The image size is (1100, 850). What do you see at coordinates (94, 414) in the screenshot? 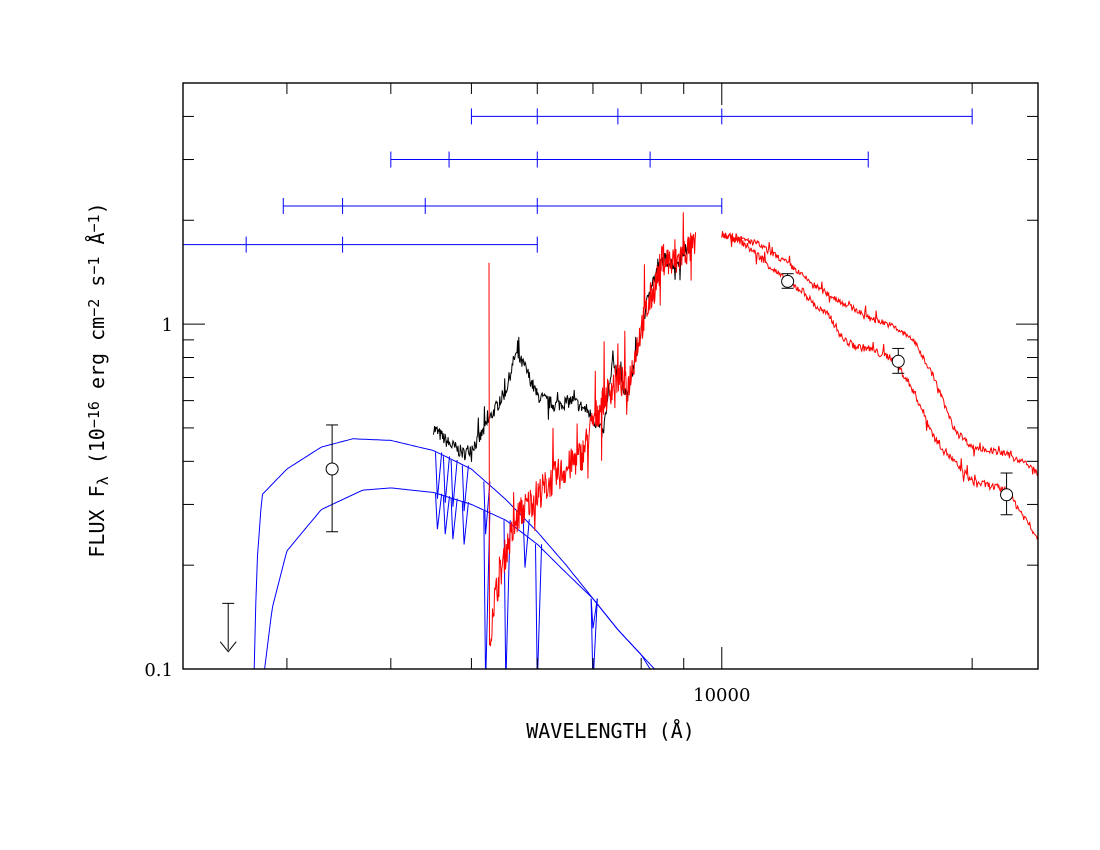
I see `y-label-exp1: −16` at bounding box center [94, 414].